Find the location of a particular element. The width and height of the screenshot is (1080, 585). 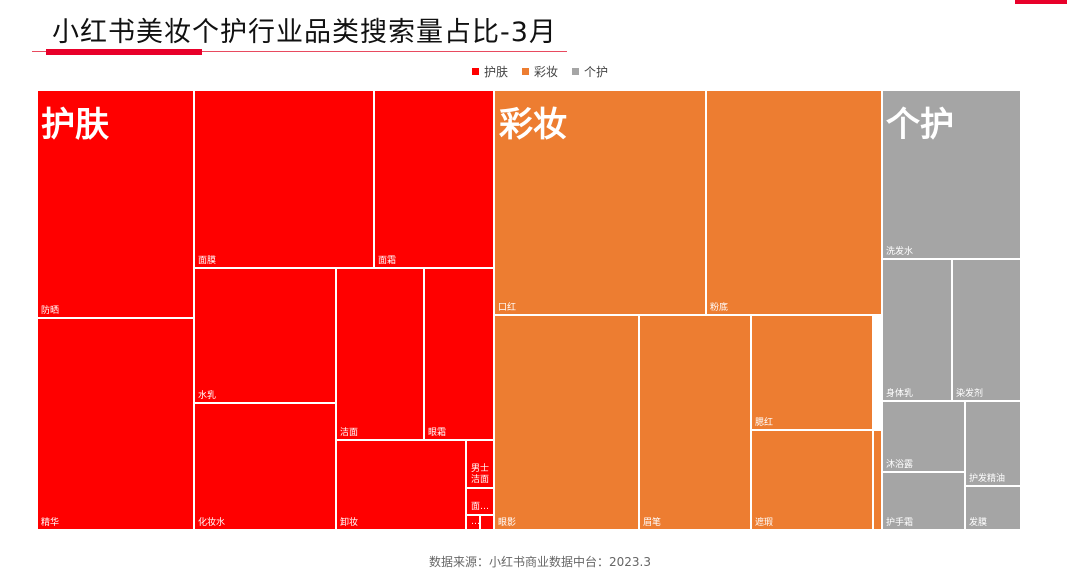

legend-item-makeup: 彩妆 is located at coordinates (539, 71).